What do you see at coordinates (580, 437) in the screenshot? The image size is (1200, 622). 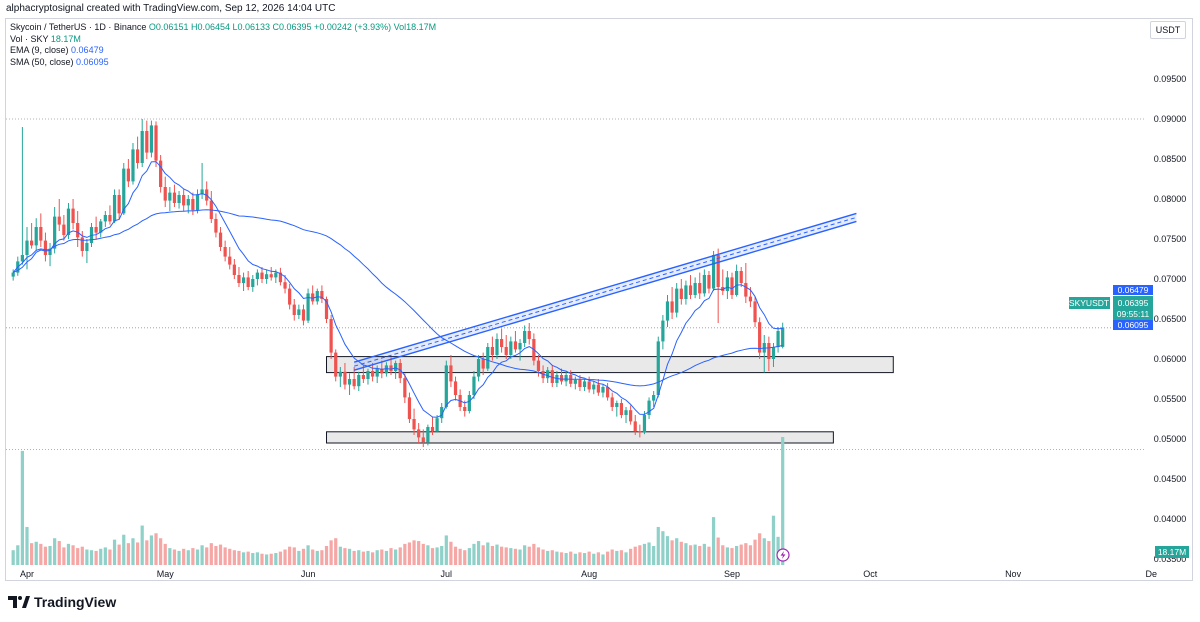 I see `support-zone-box` at bounding box center [580, 437].